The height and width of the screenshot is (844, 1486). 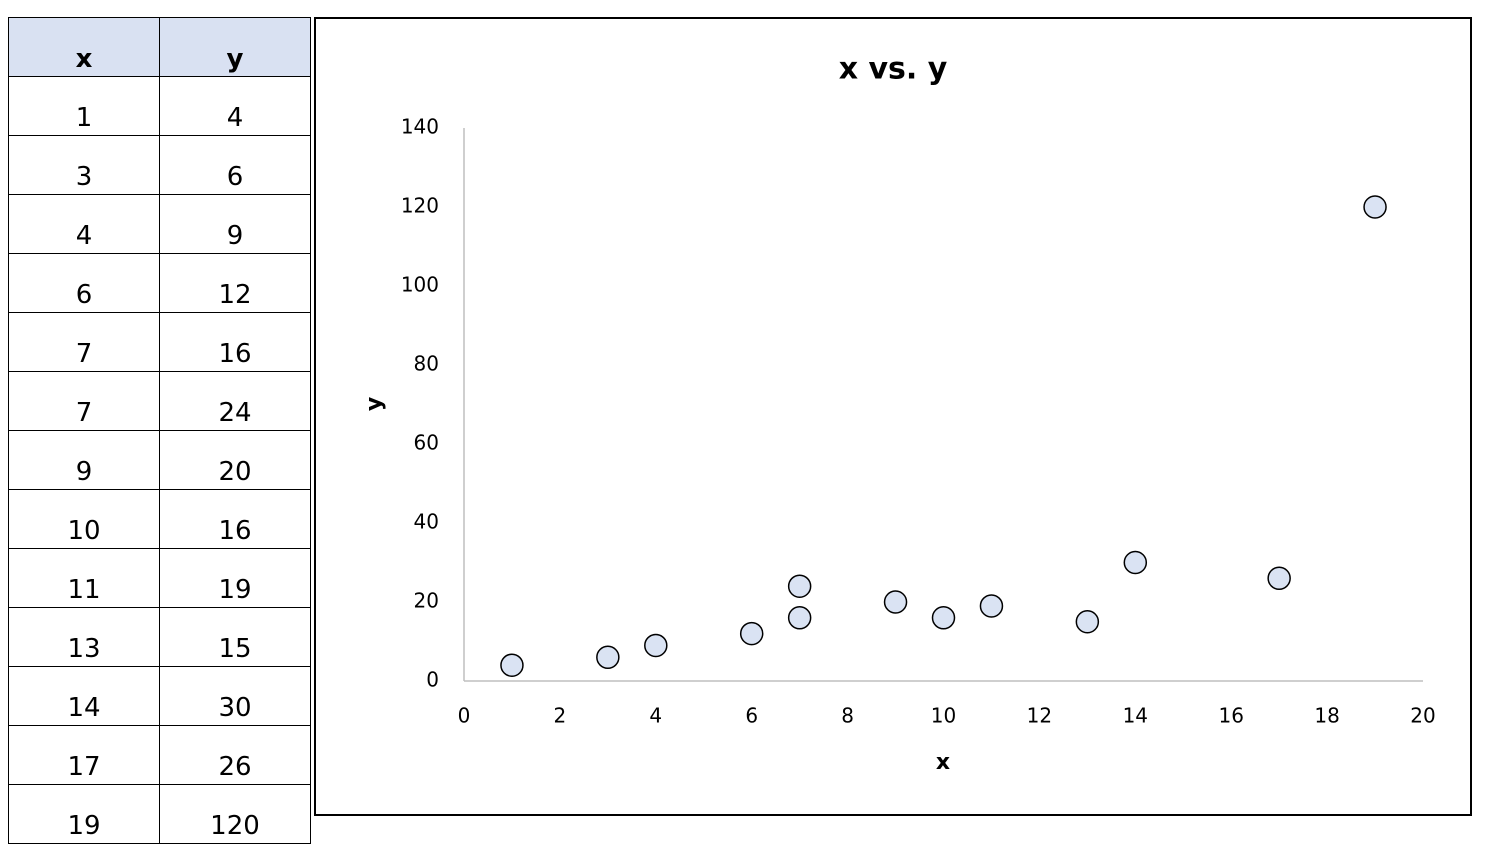 I want to click on table-cell: 19, so click(x=235, y=578).